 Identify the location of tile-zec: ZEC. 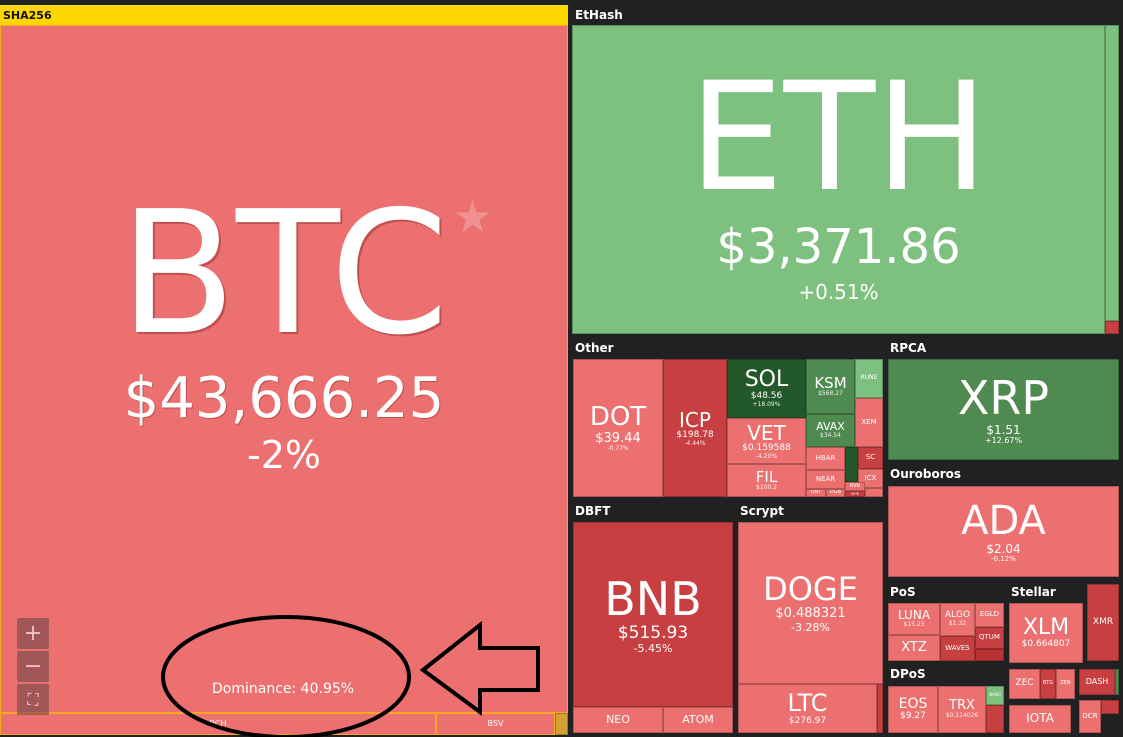
(1024, 684).